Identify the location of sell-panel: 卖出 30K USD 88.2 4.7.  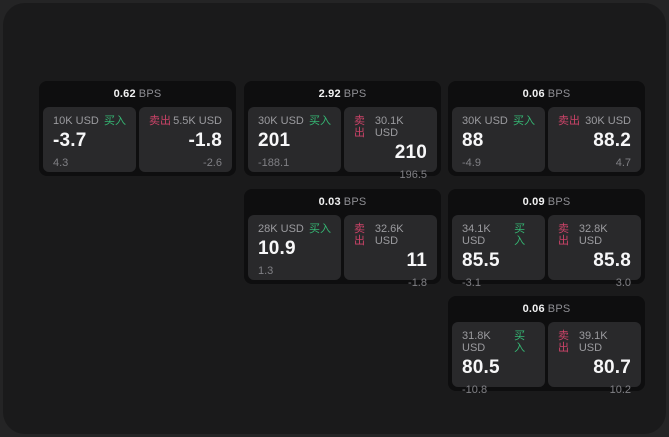
(594, 139).